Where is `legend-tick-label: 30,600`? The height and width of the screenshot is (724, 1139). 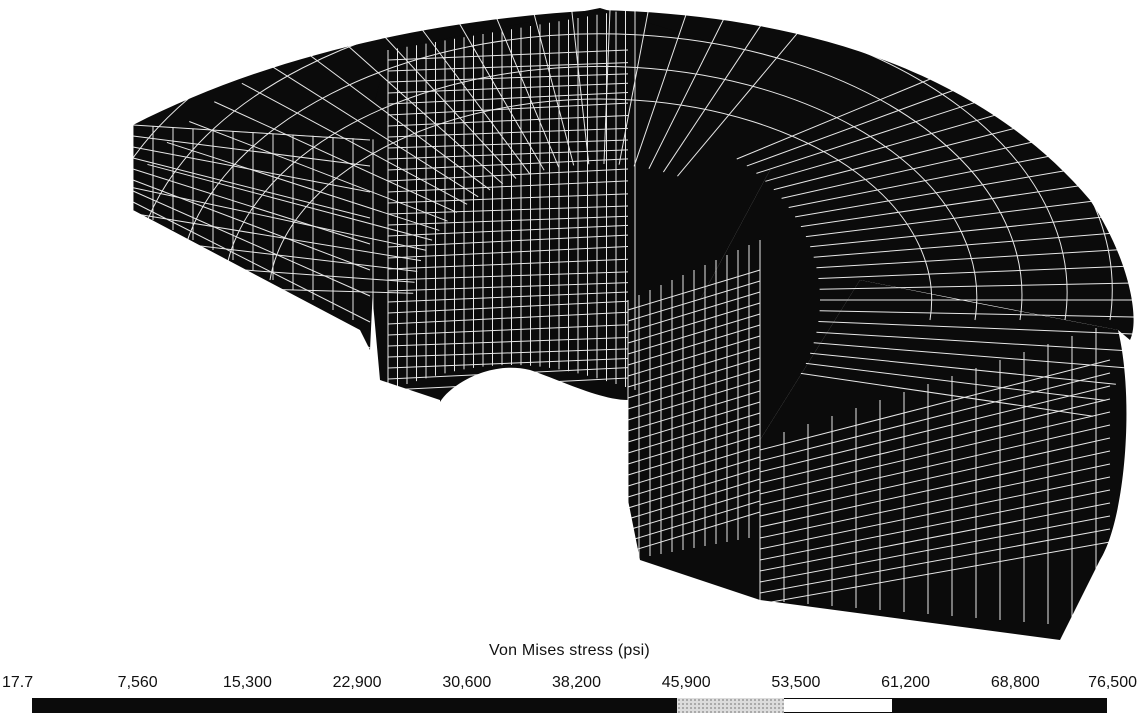 legend-tick-label: 30,600 is located at coordinates (467, 682).